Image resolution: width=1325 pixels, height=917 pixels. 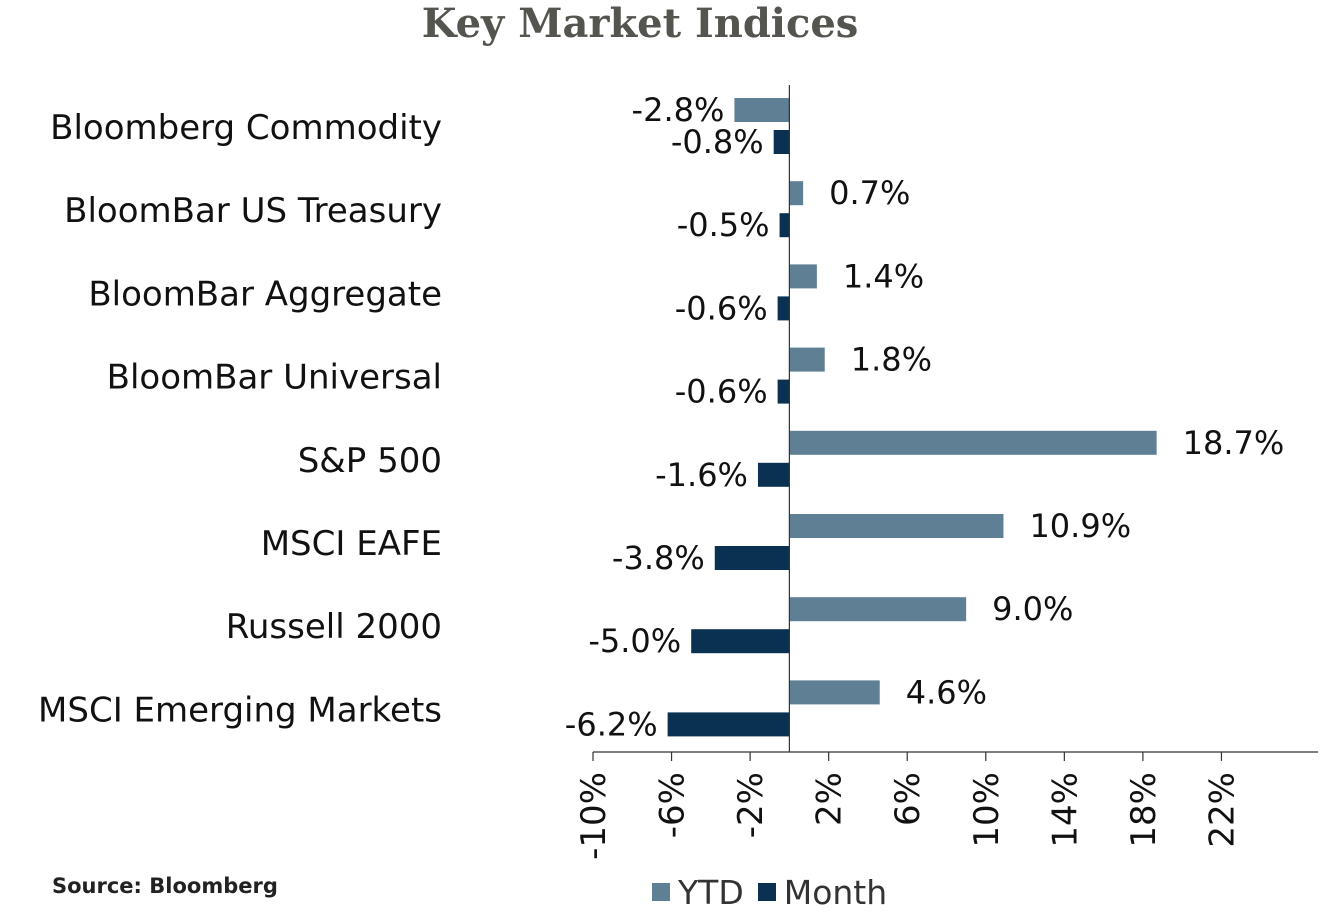 What do you see at coordinates (240, 710) in the screenshot?
I see `category-label: MSCI Emerging Markets` at bounding box center [240, 710].